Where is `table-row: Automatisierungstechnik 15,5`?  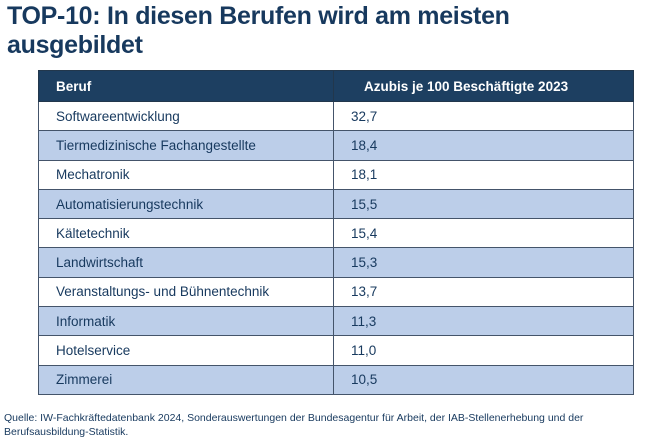
table-row: Automatisierungstechnik 15,5 is located at coordinates (336, 204).